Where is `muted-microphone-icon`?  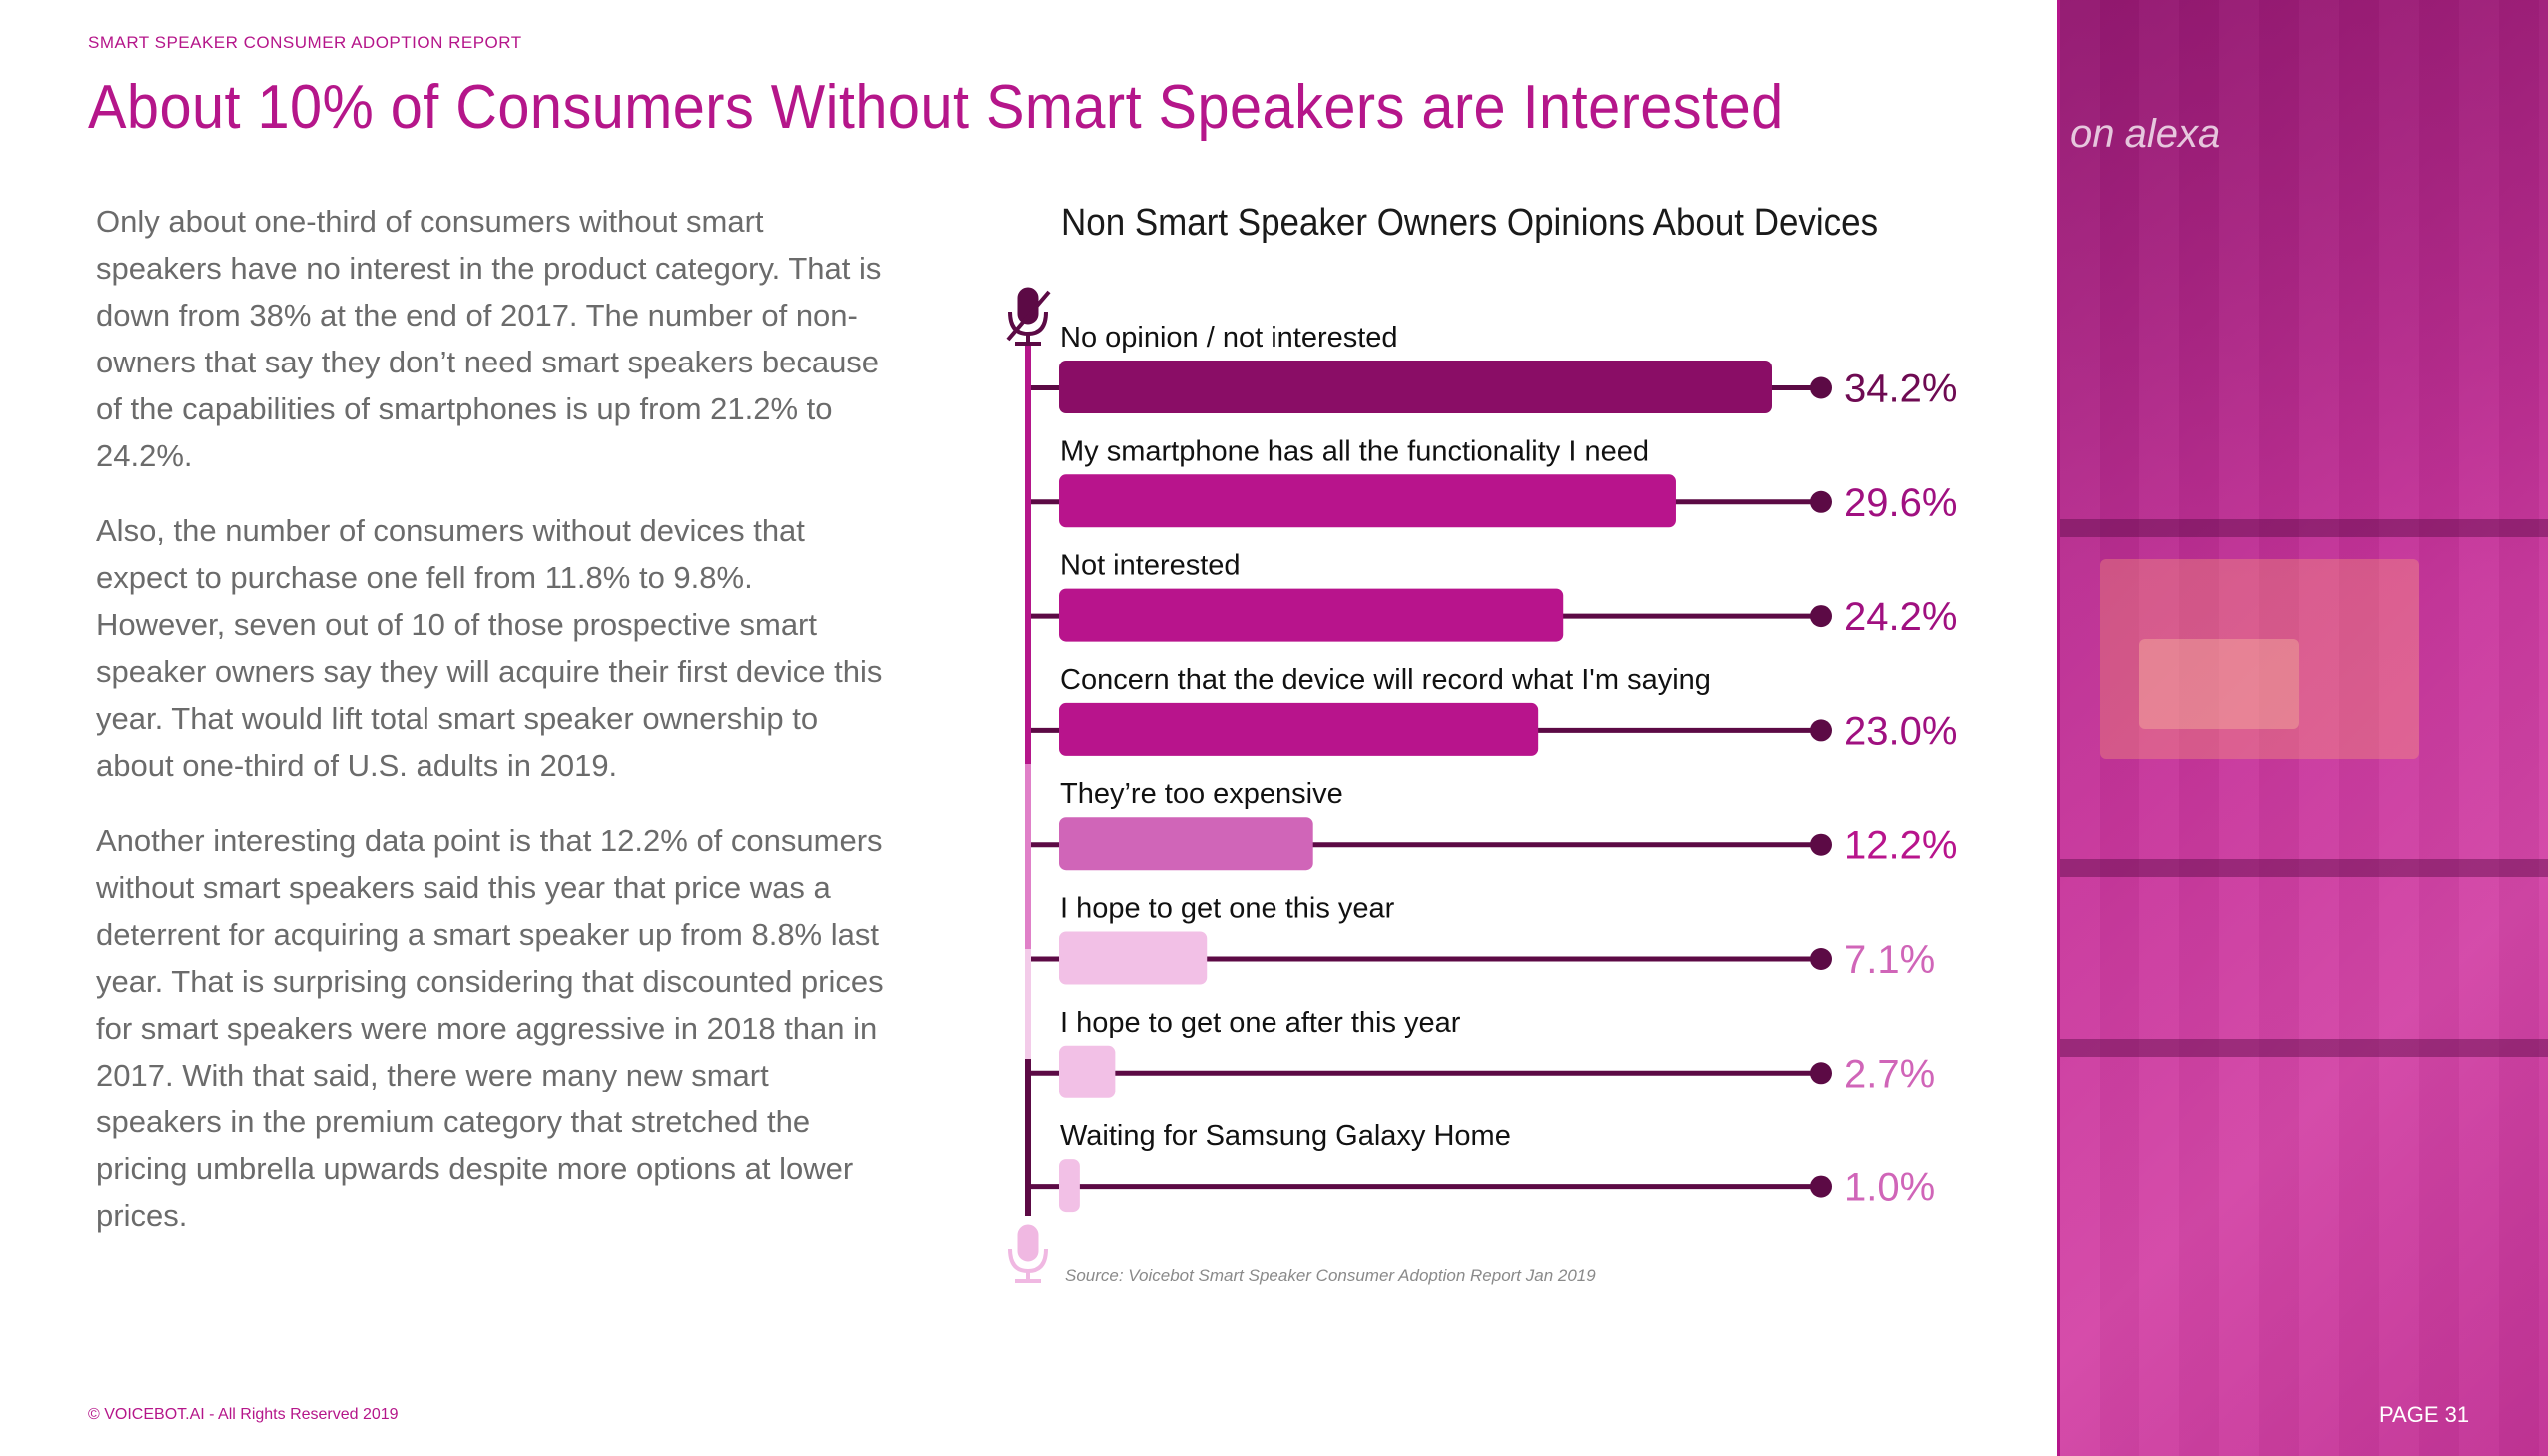
muted-microphone-icon is located at coordinates (1028, 316).